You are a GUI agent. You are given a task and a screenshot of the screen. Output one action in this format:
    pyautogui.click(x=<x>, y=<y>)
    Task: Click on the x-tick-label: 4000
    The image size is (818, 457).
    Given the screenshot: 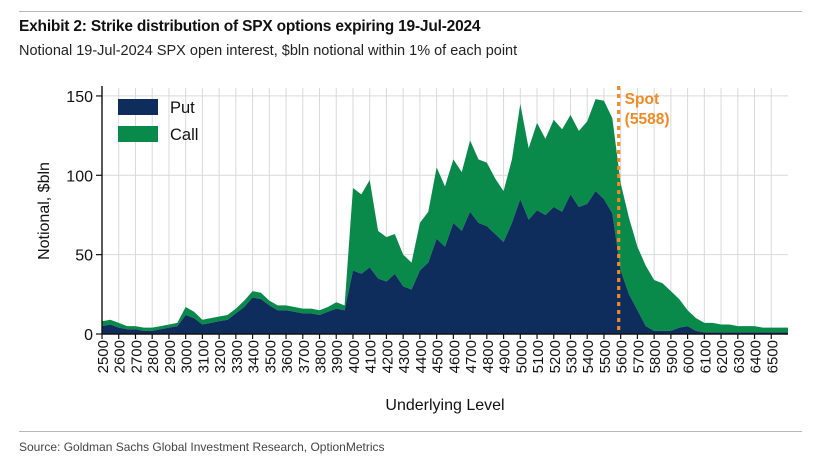 What is the action you would take?
    pyautogui.click(x=354, y=356)
    